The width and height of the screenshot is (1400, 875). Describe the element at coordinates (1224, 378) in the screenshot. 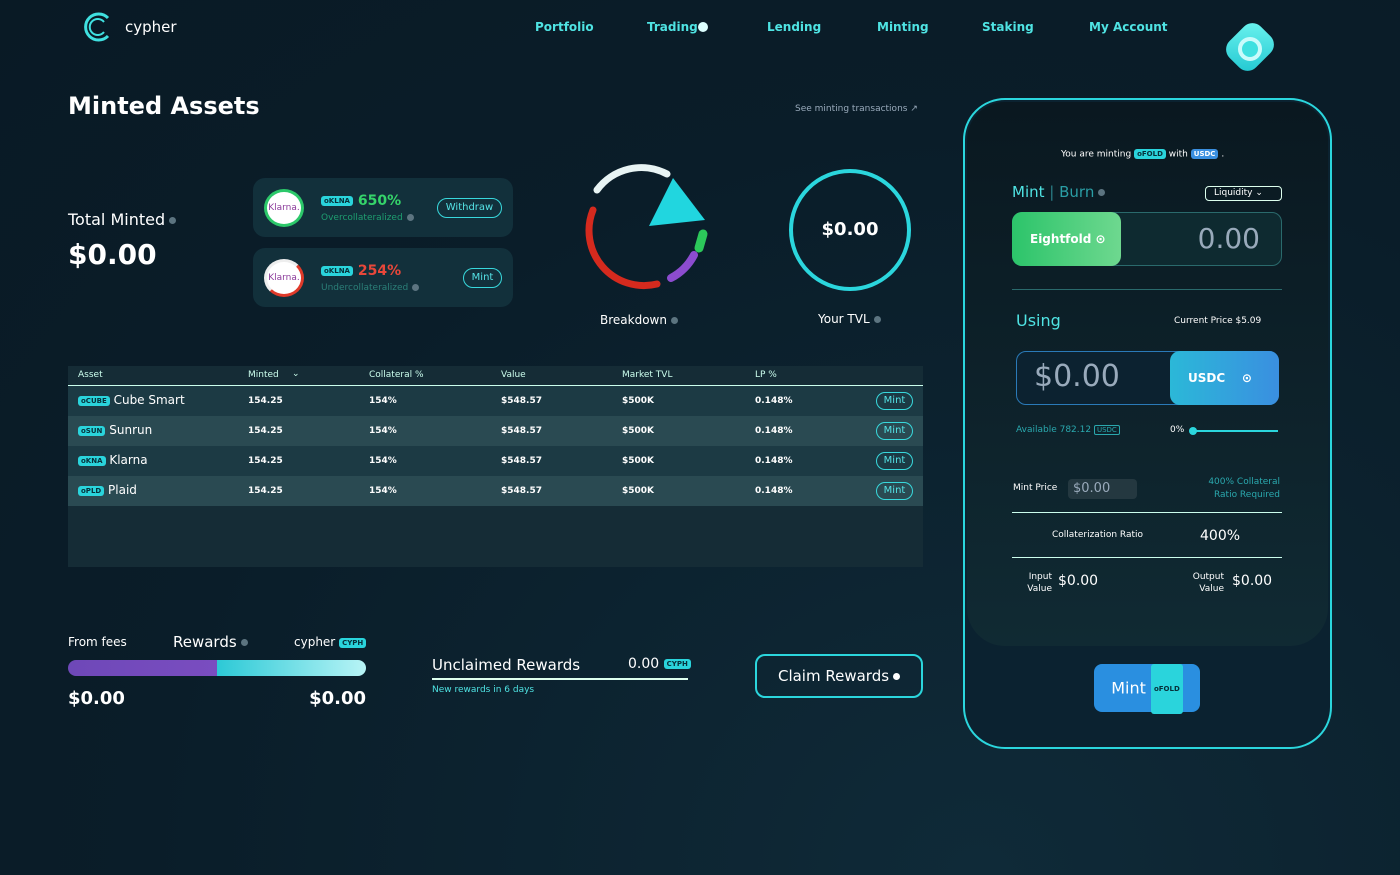

I see `token-select: USDC ⊙` at that location.